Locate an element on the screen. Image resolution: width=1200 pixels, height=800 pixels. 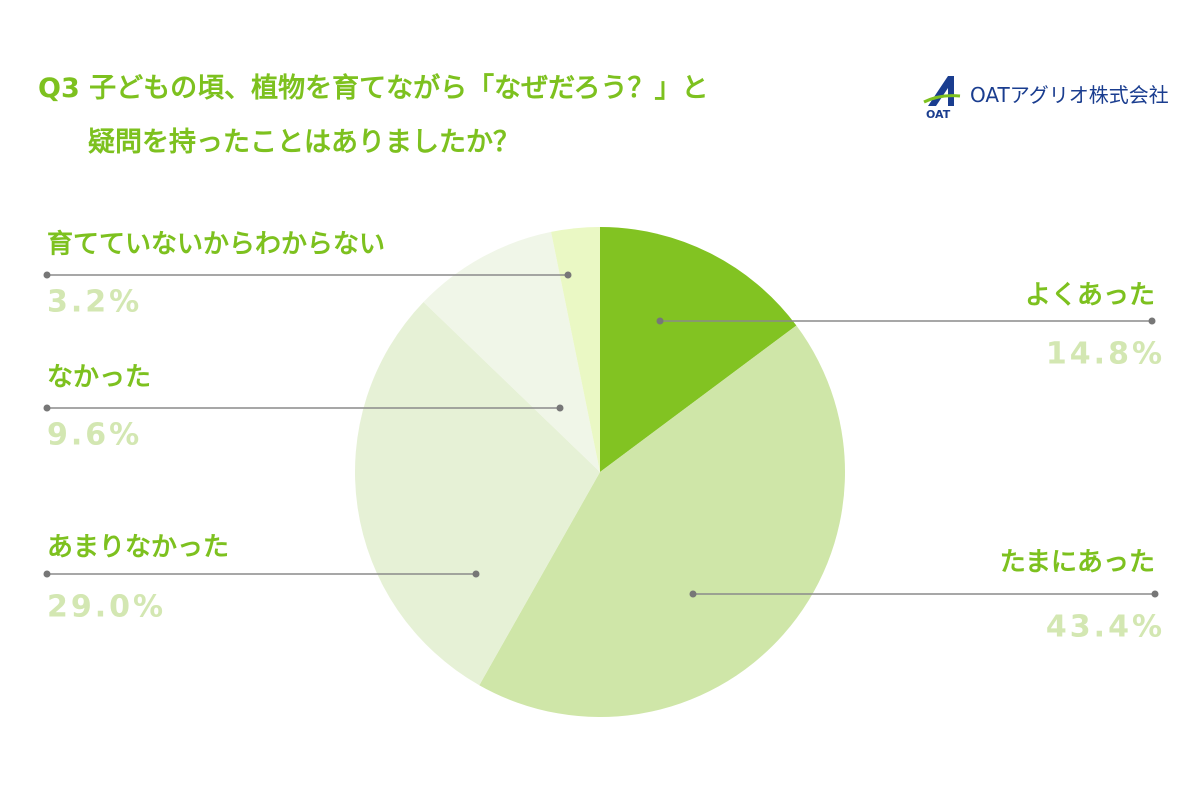
category-label: よくあった is located at coordinates (1090, 296).